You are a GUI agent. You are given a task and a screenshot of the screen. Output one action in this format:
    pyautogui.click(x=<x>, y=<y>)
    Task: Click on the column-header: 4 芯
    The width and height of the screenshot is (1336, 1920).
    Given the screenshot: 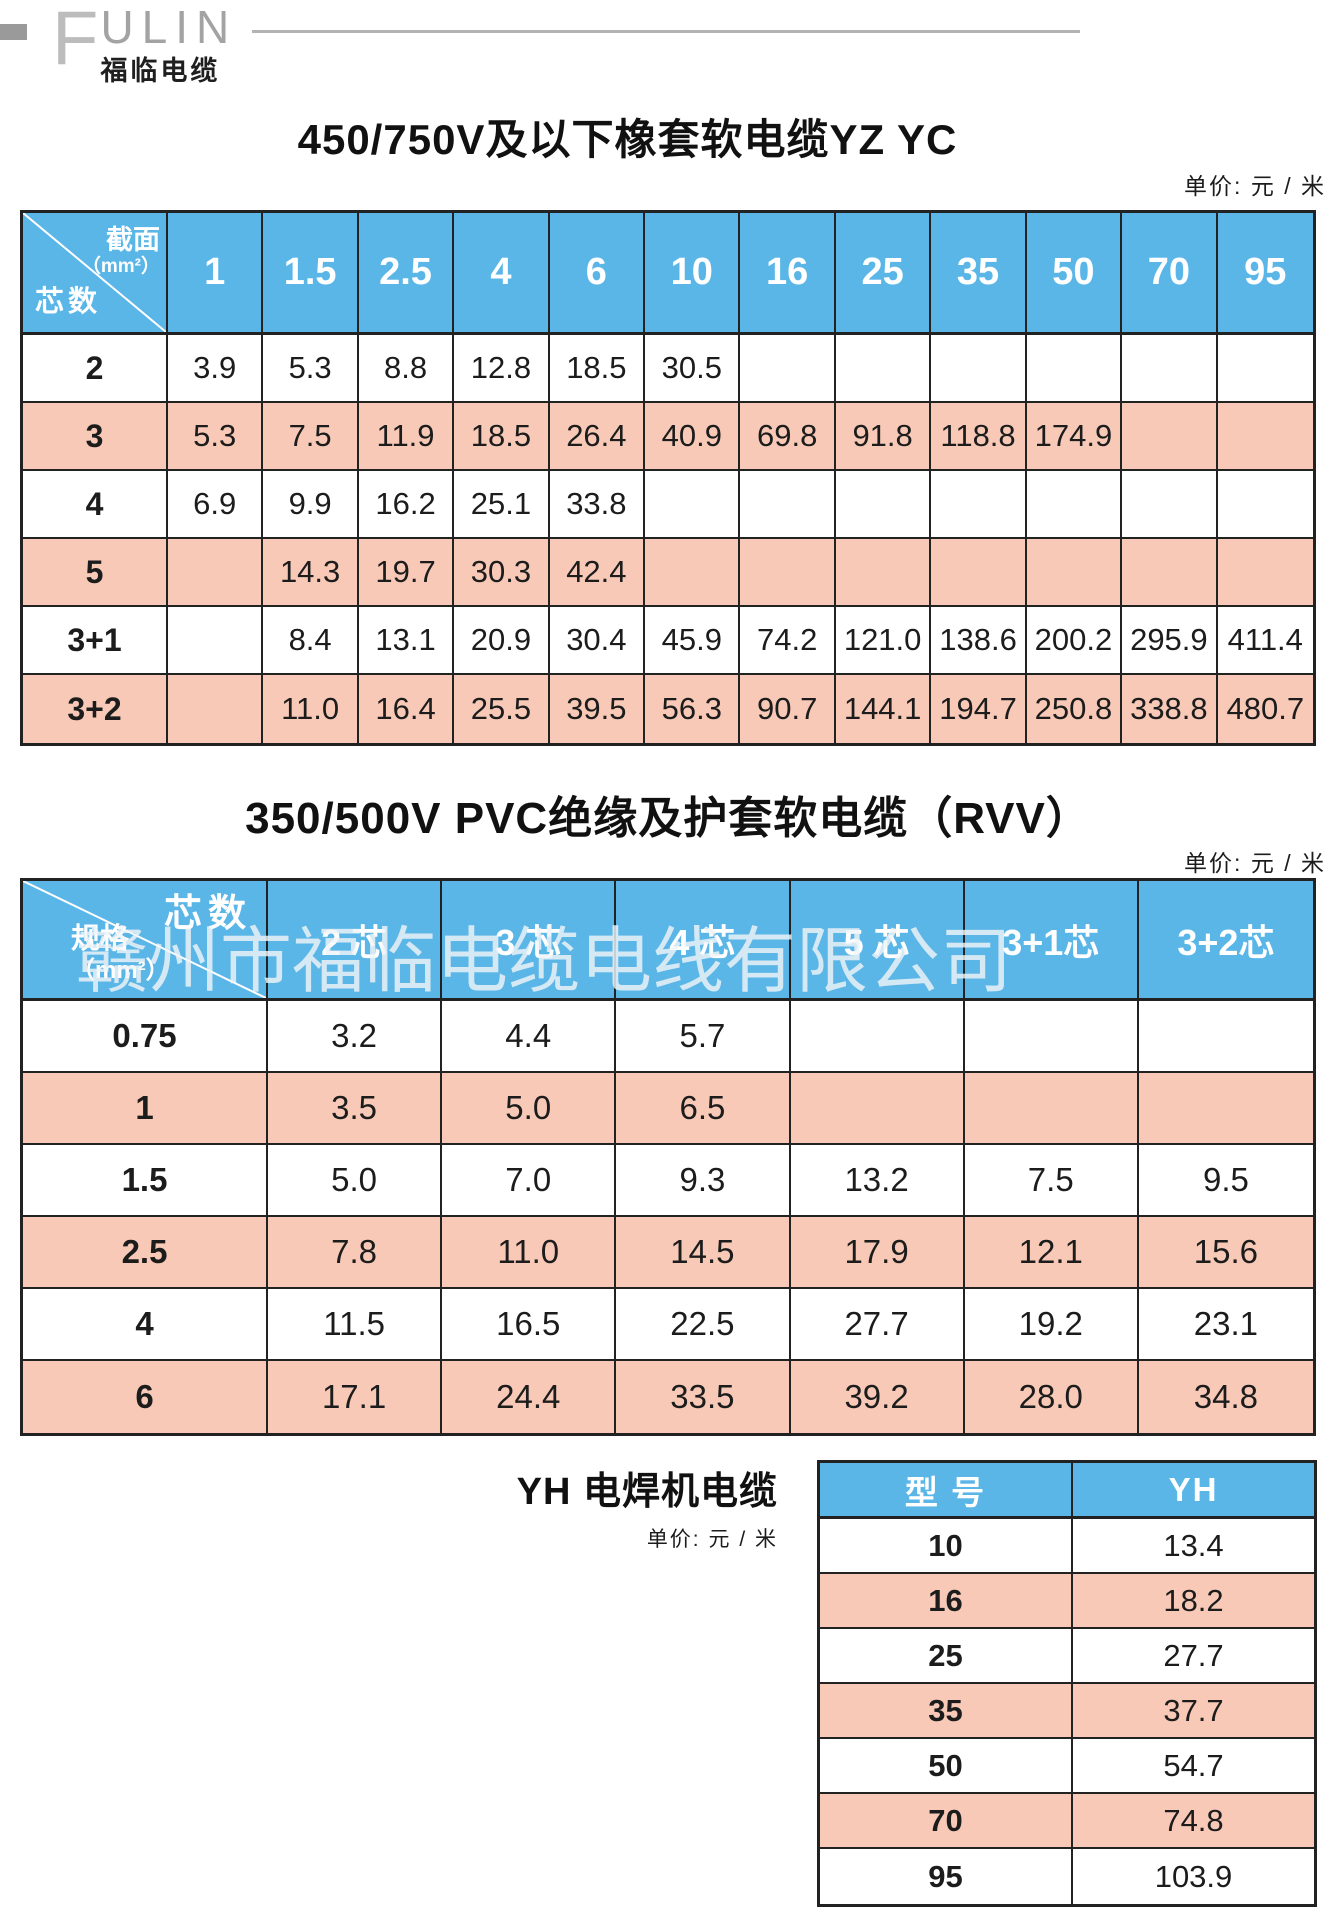 What is the action you would take?
    pyautogui.click(x=703, y=939)
    